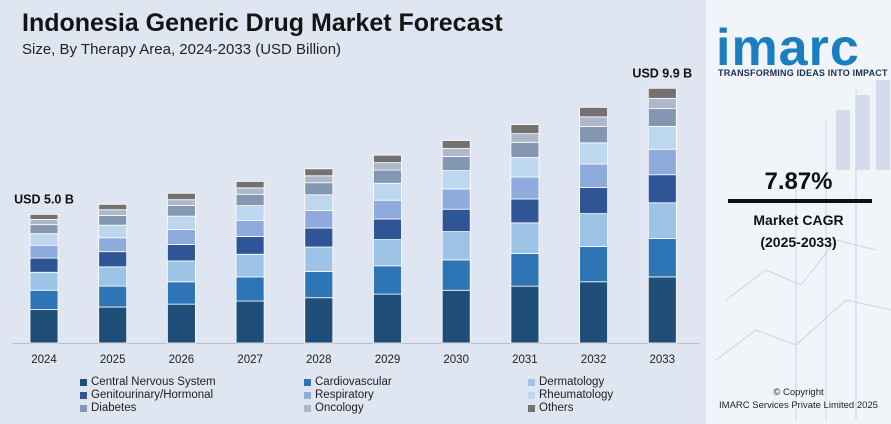 The width and height of the screenshot is (891, 424). I want to click on legend-label: Dermatology, so click(572, 382).